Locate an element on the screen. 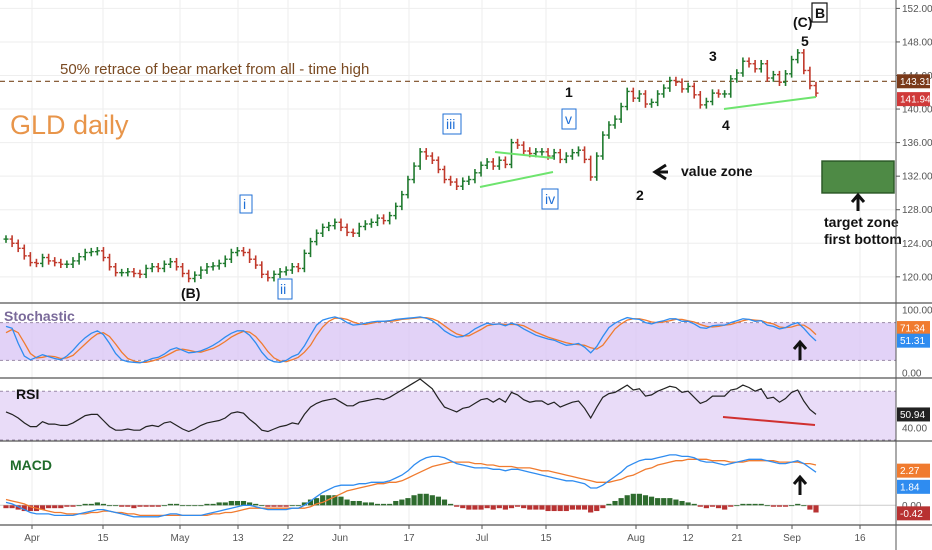 The image size is (932, 550). current-price-tag: 141.94 is located at coordinates (914, 99).